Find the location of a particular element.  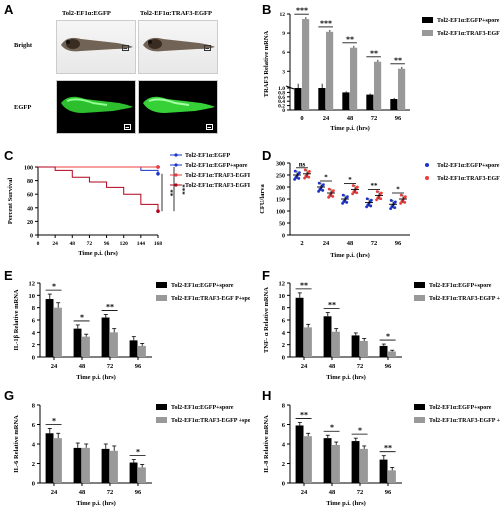

y-tick-label: 0.6 is located at coordinates (281, 98).